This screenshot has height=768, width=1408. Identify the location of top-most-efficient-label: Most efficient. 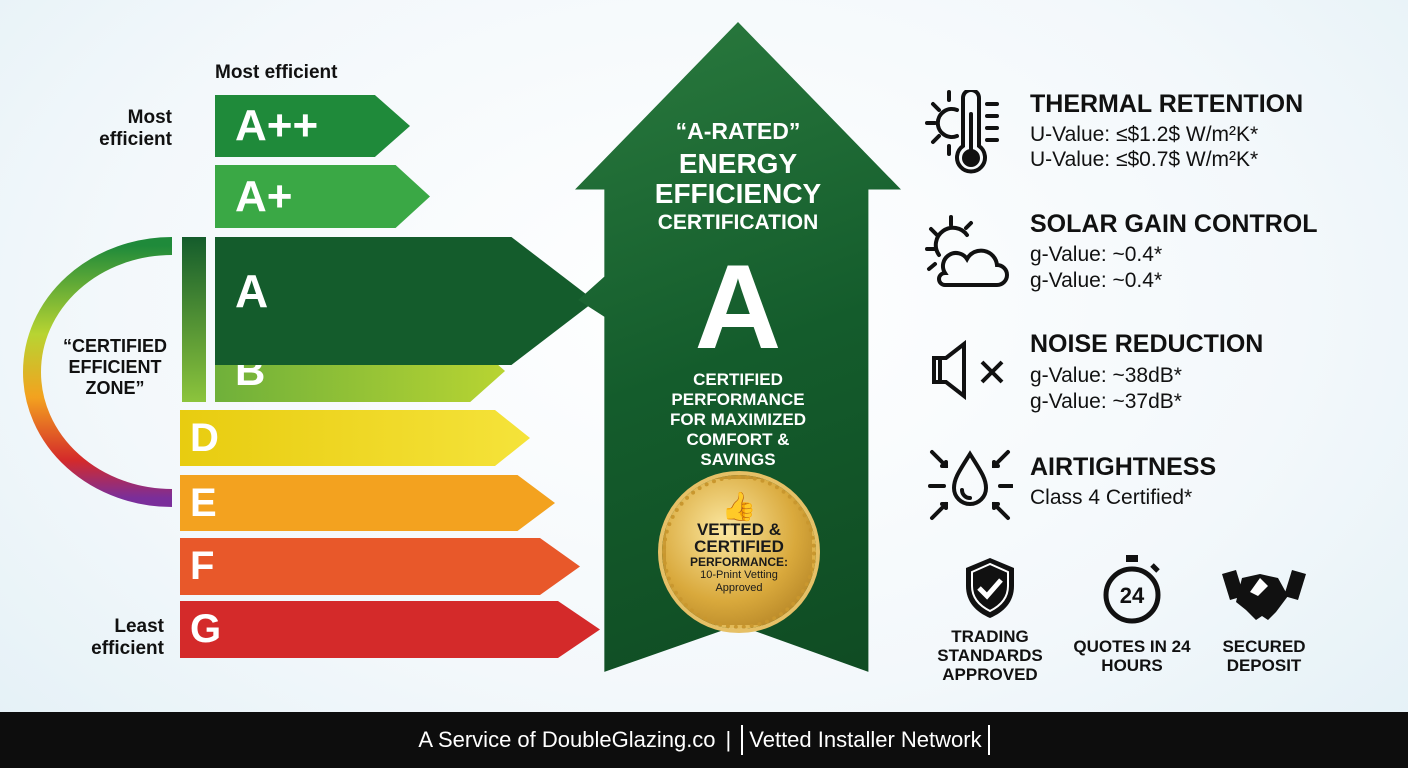
(276, 72).